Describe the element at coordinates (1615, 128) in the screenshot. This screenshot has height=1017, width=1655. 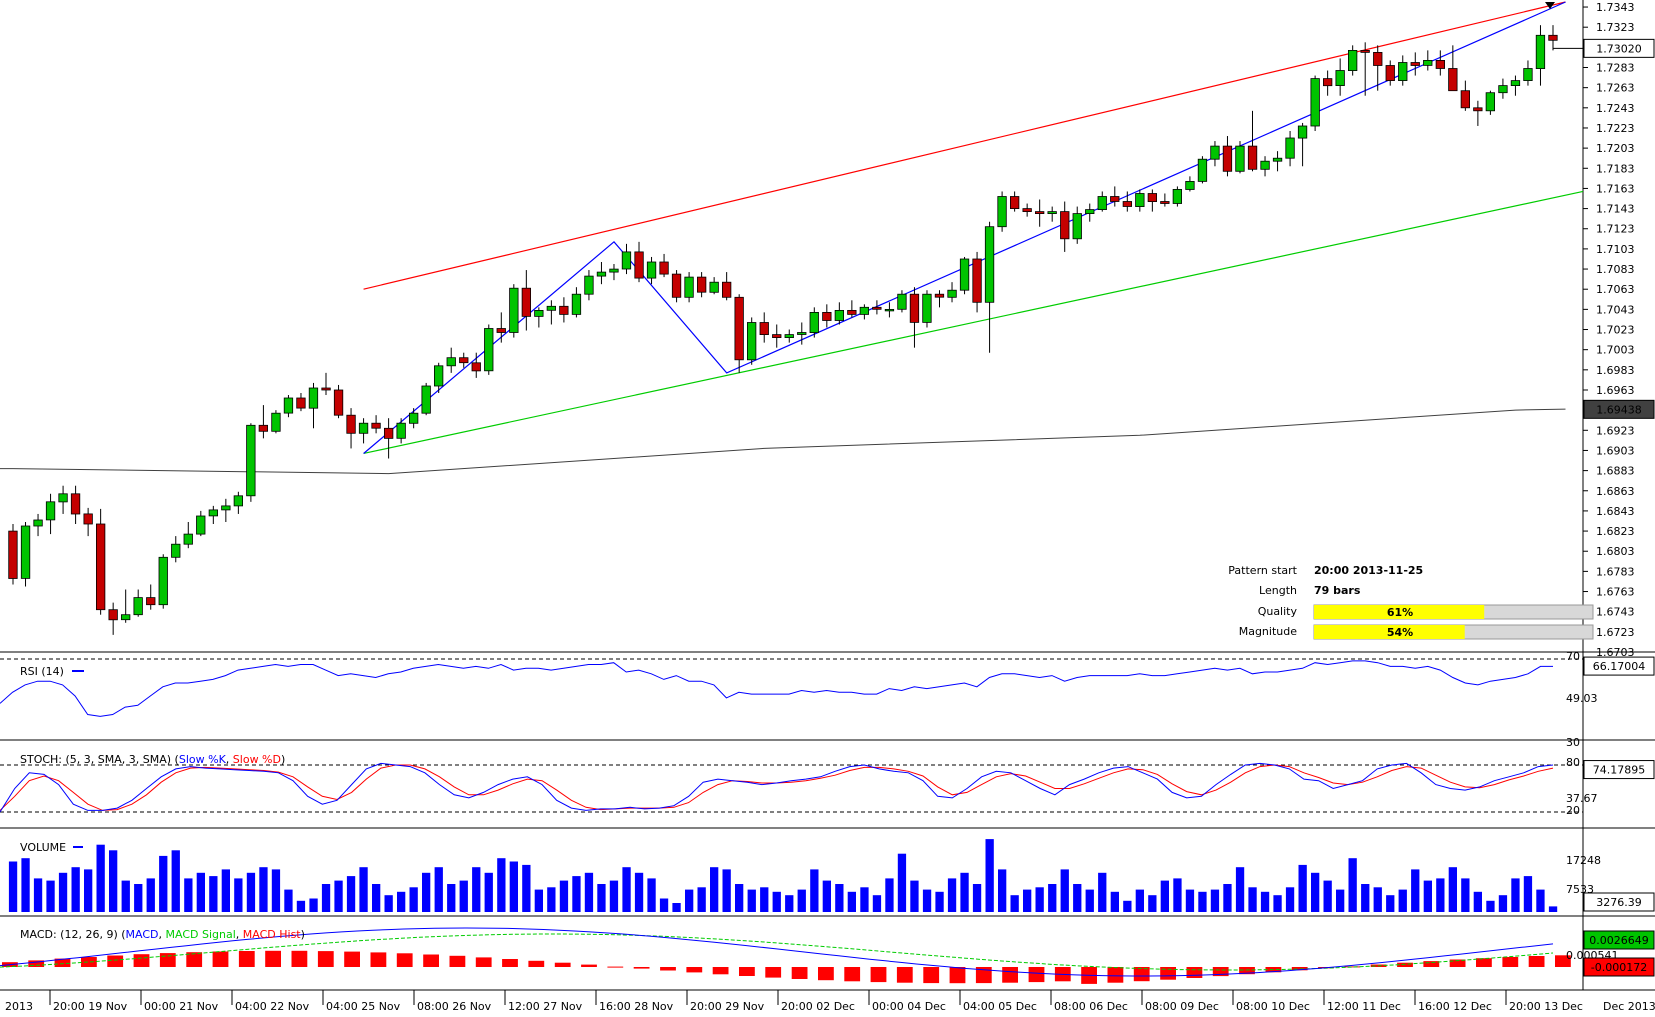
I see `price-tick-label: 1.7223` at that location.